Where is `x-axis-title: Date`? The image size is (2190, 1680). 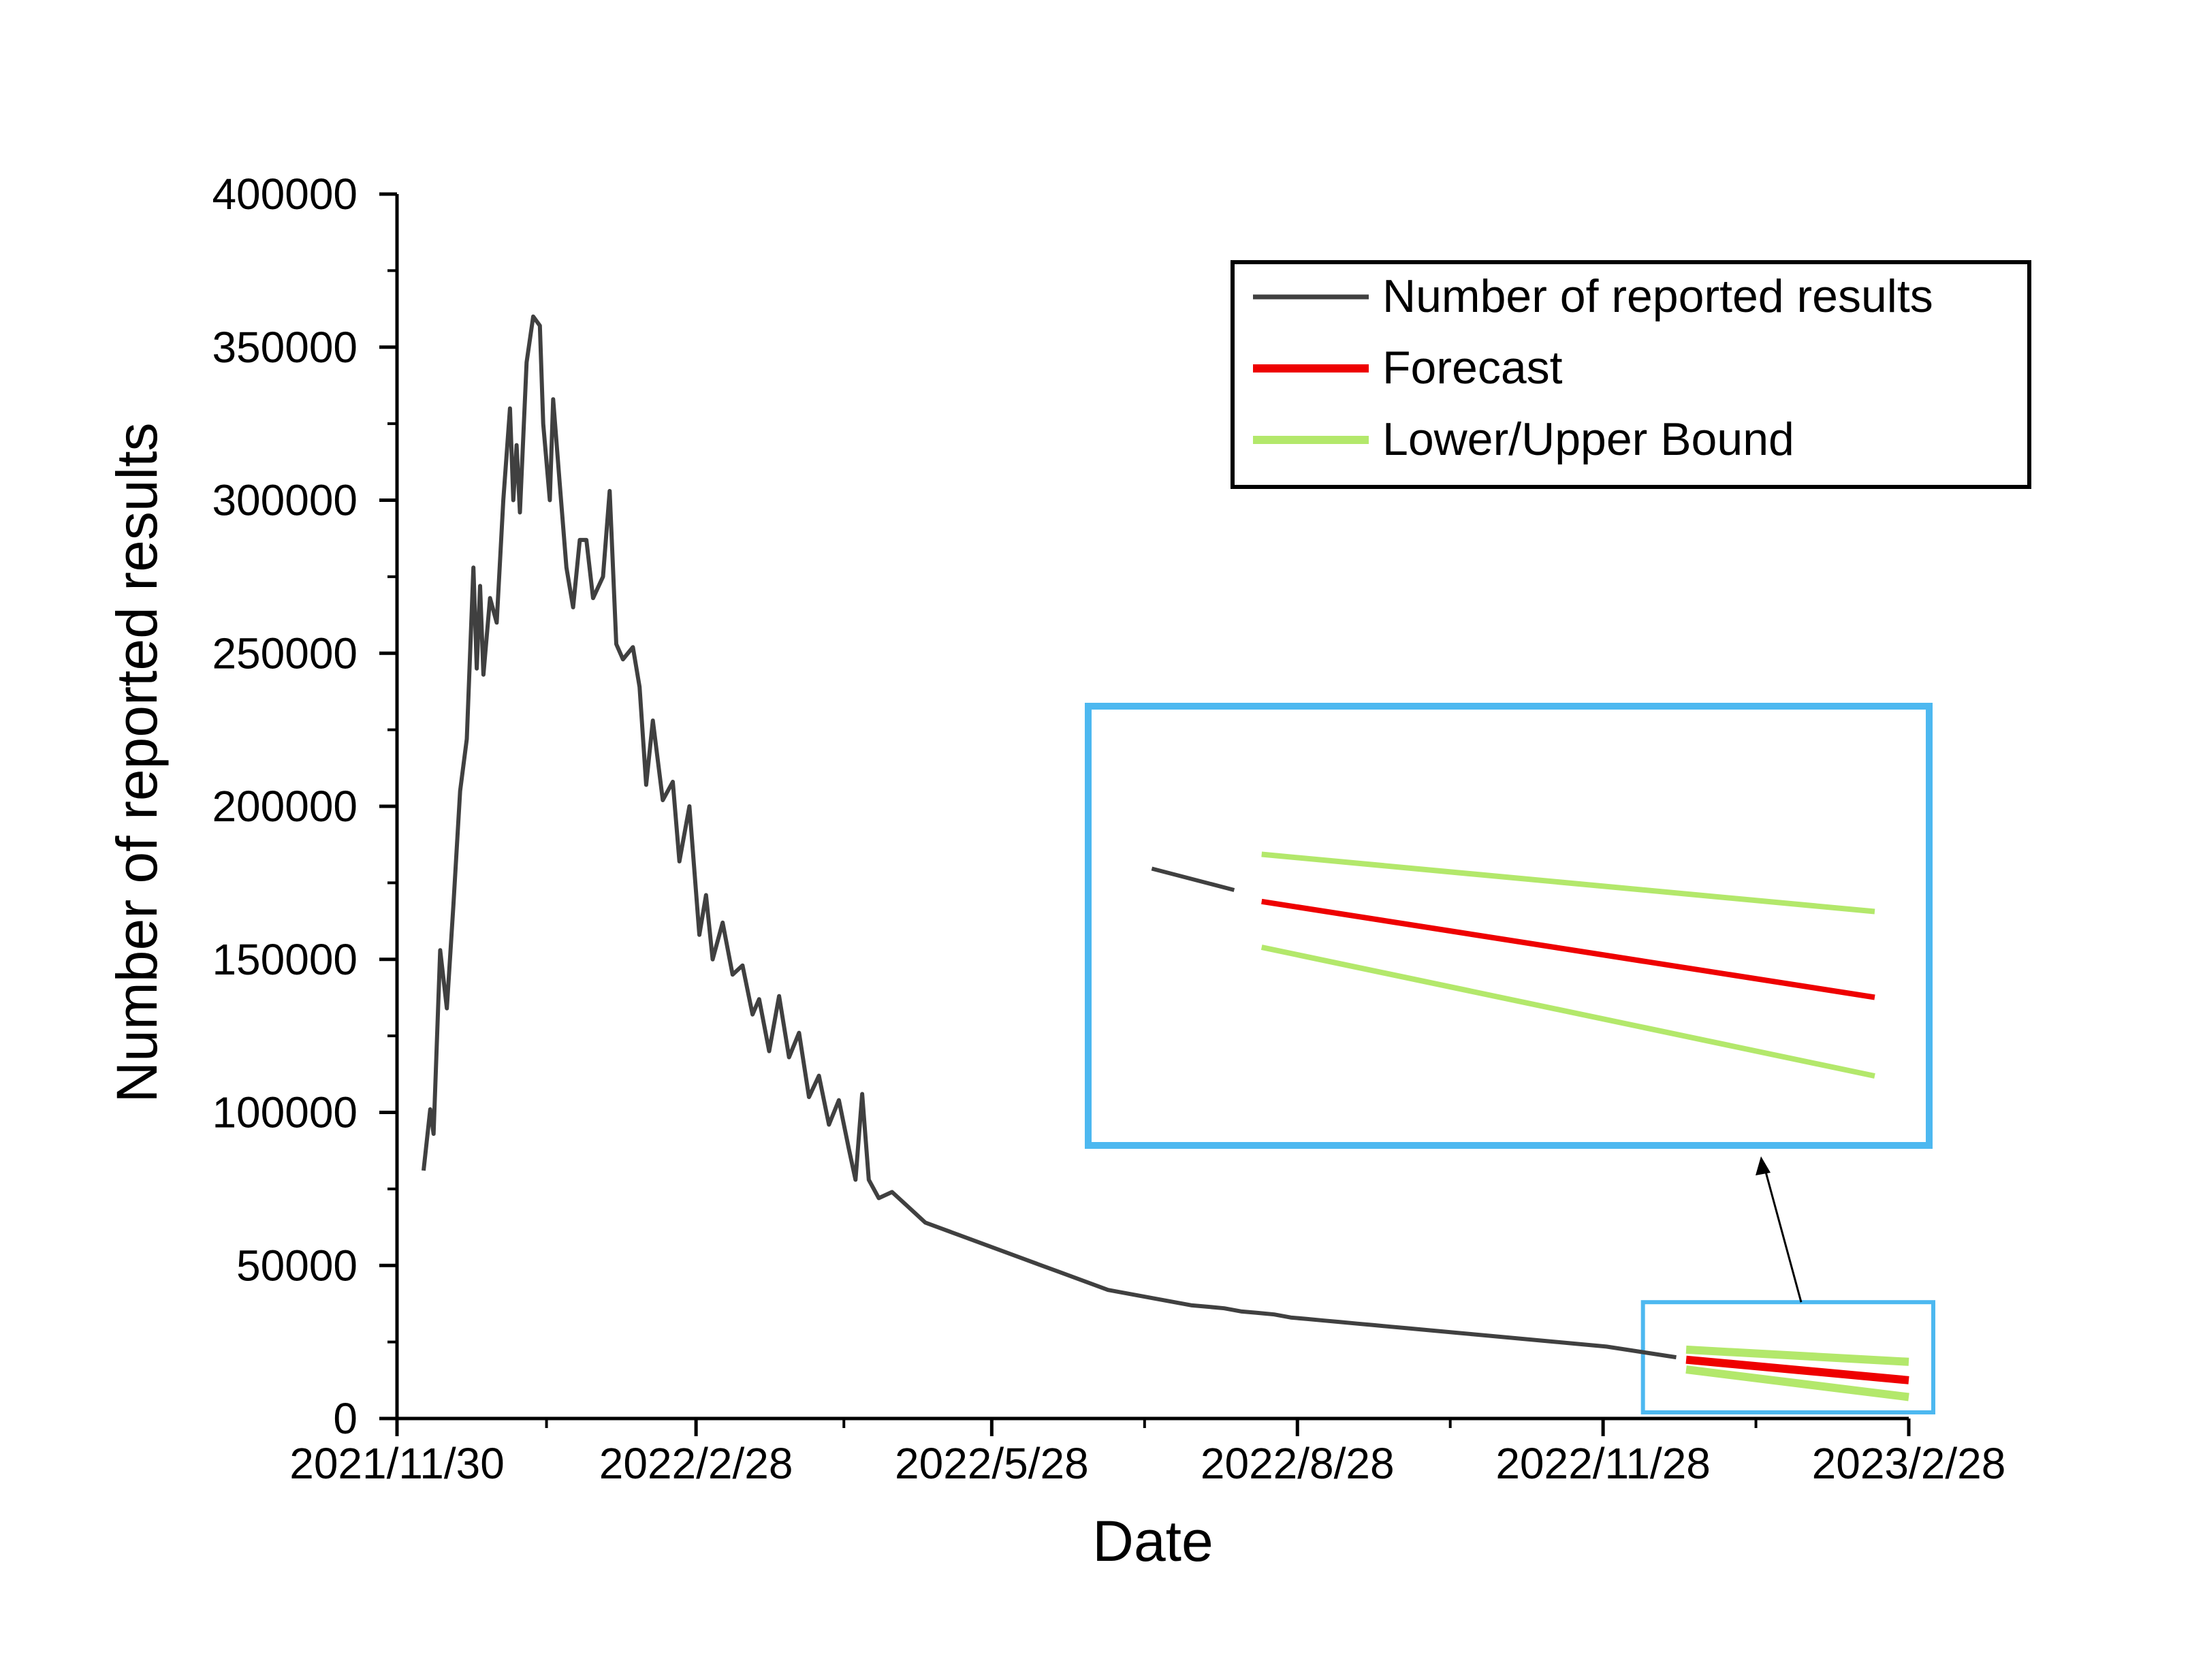
x-axis-title: Date is located at coordinates (1152, 1541).